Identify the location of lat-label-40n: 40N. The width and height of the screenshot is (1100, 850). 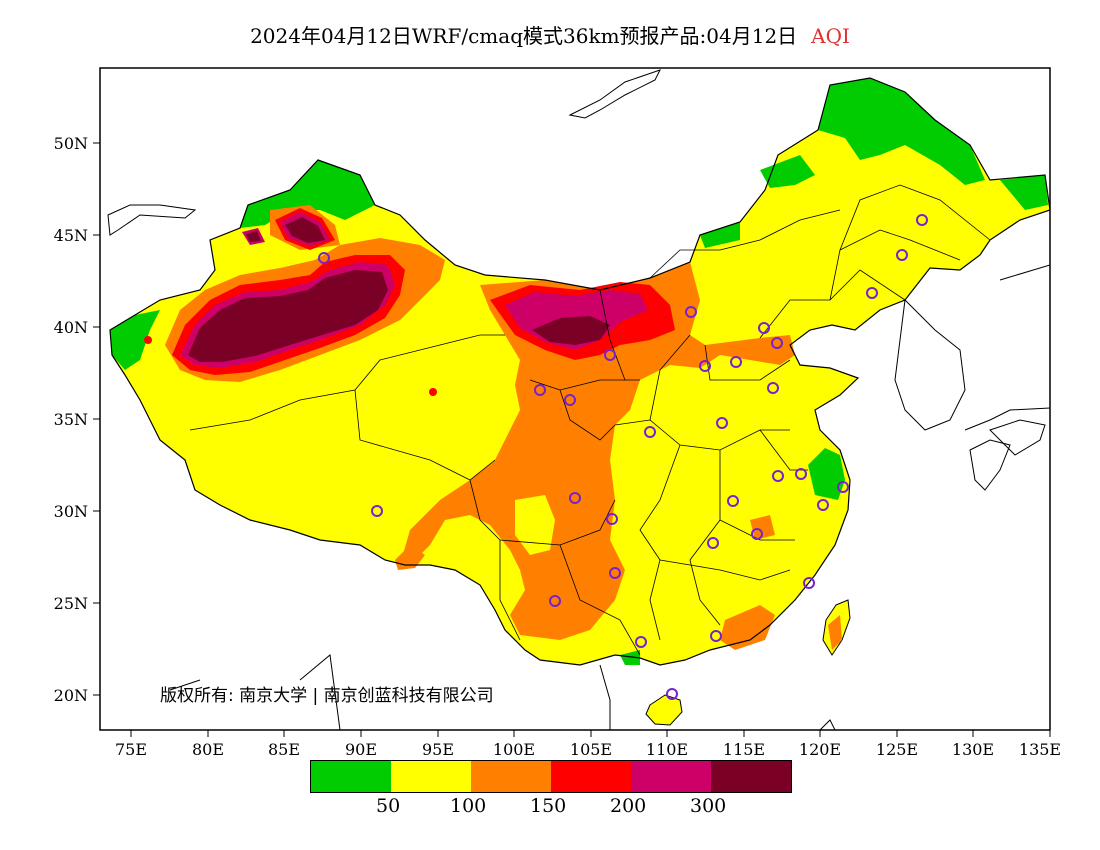
(71, 327).